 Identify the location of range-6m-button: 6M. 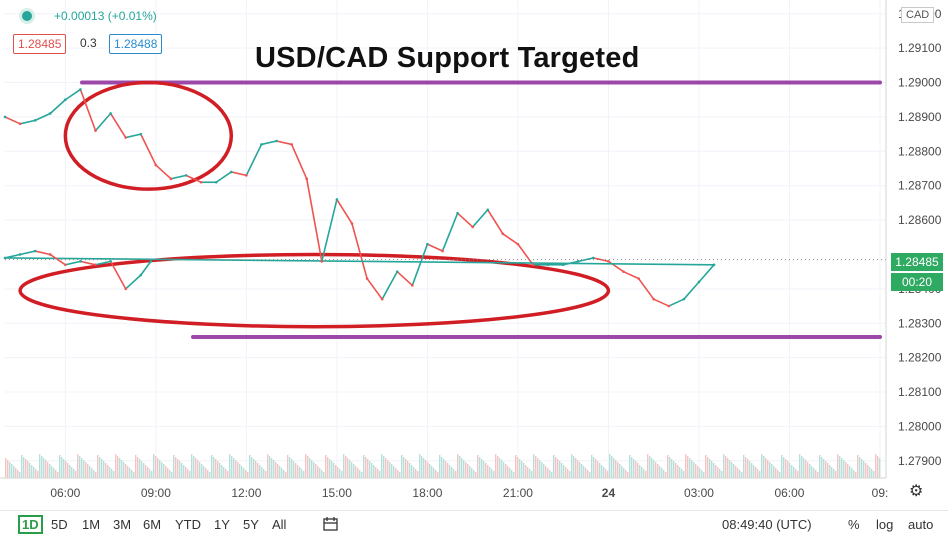
(152, 524).